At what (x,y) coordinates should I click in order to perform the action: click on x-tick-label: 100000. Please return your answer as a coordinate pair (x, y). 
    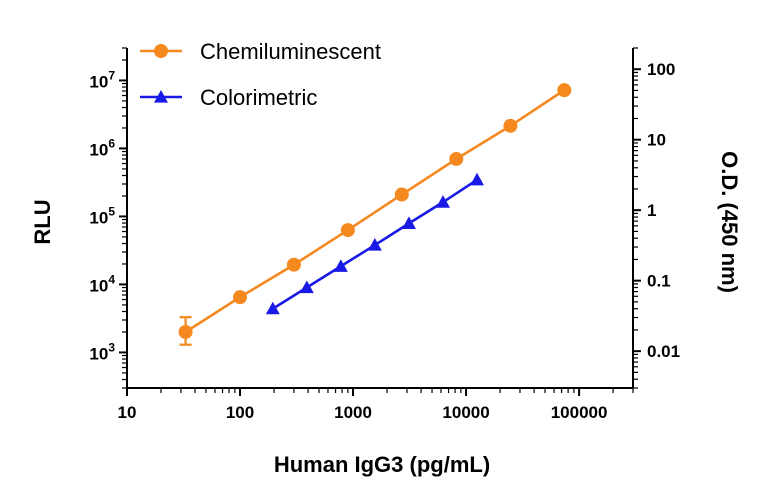
    Looking at the image, I should click on (579, 412).